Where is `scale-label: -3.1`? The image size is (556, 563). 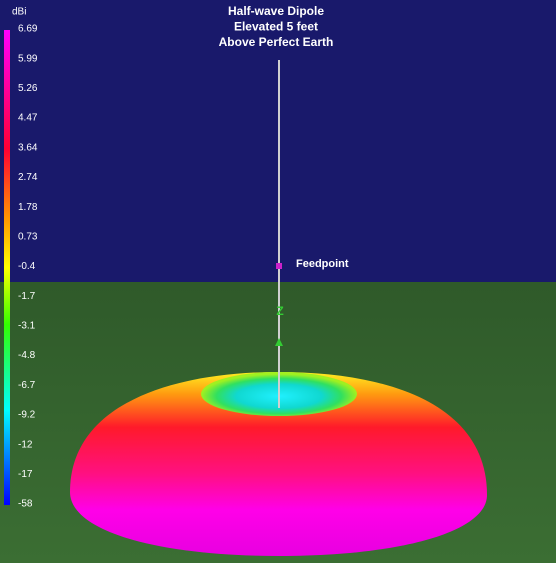
scale-label: -3.1 is located at coordinates (27, 326).